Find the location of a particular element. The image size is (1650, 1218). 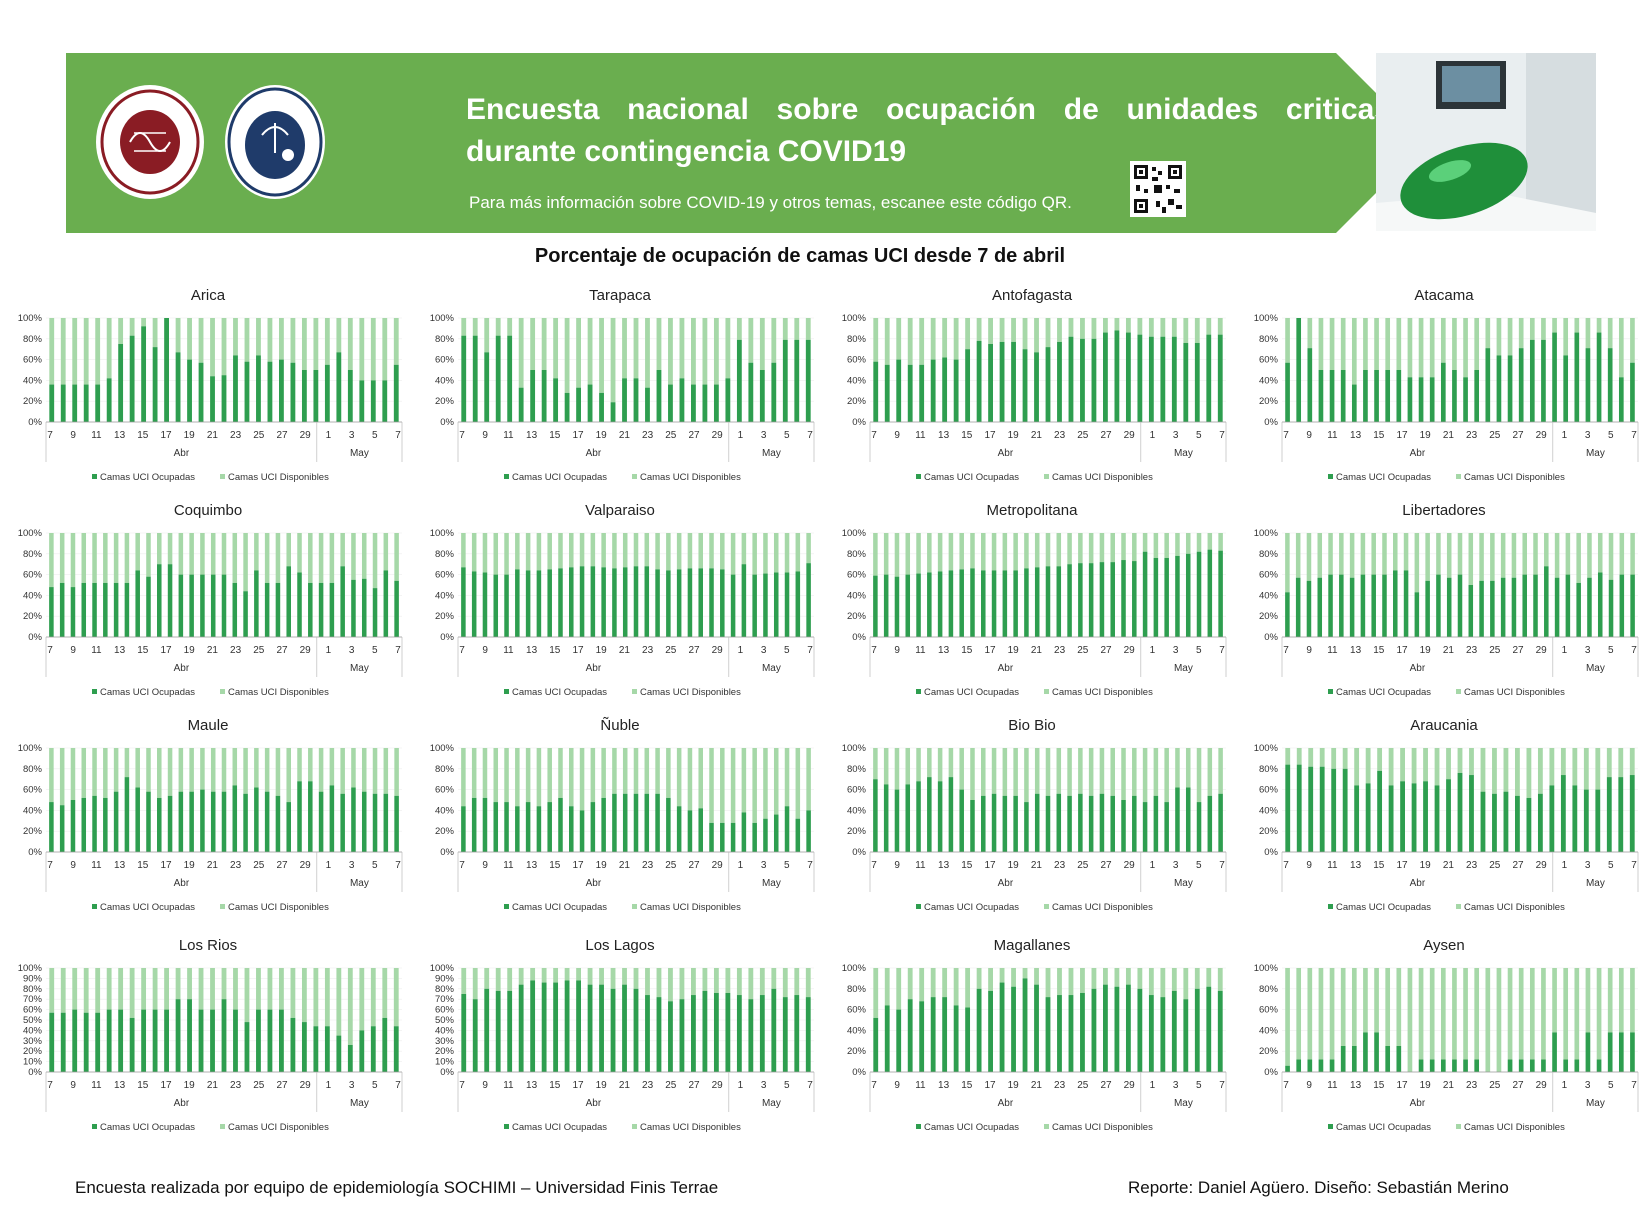

x-tick-label: 15 is located at coordinates (967, 650).